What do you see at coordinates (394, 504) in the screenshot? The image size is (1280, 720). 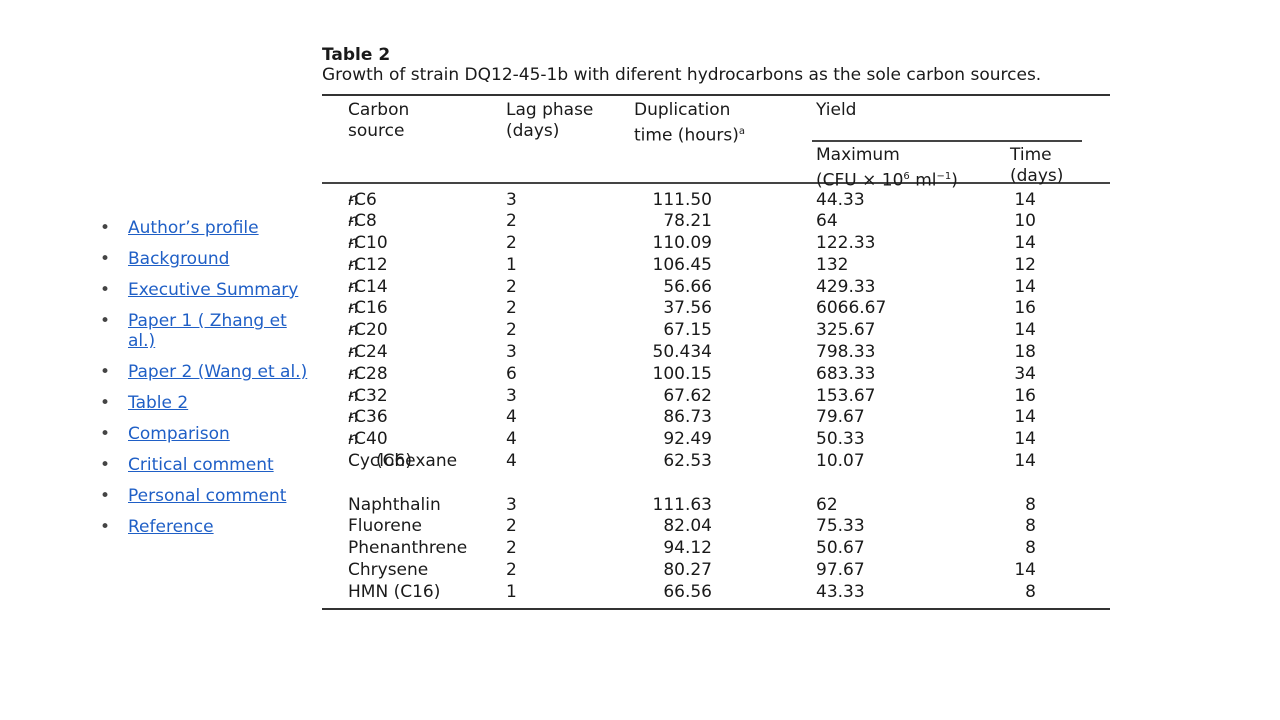 I see `cell-carbon-name: Naphthalin` at bounding box center [394, 504].